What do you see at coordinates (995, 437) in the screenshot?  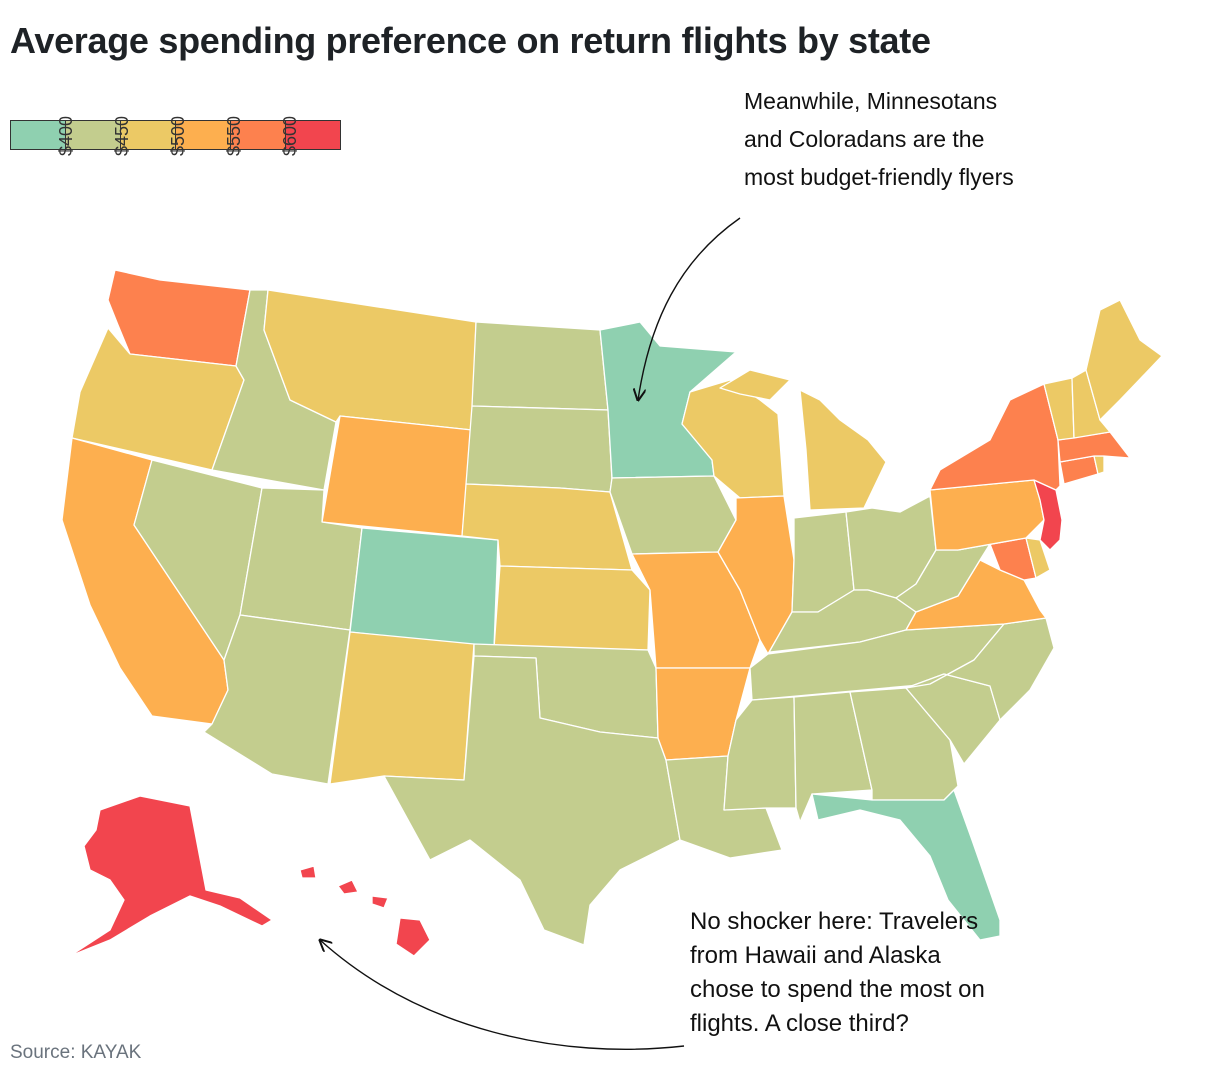 I see `state-new-york: New York` at bounding box center [995, 437].